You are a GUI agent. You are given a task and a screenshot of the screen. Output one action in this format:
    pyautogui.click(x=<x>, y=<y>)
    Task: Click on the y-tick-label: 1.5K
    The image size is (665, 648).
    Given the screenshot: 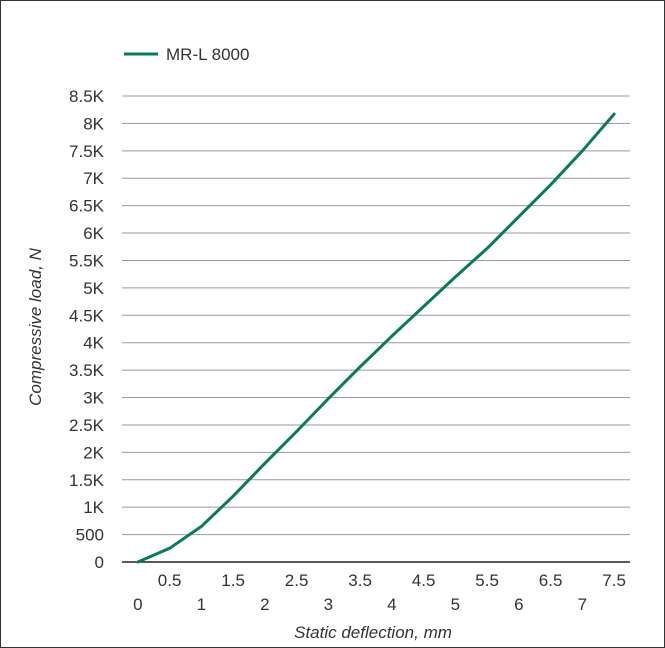 What is the action you would take?
    pyautogui.click(x=87, y=480)
    